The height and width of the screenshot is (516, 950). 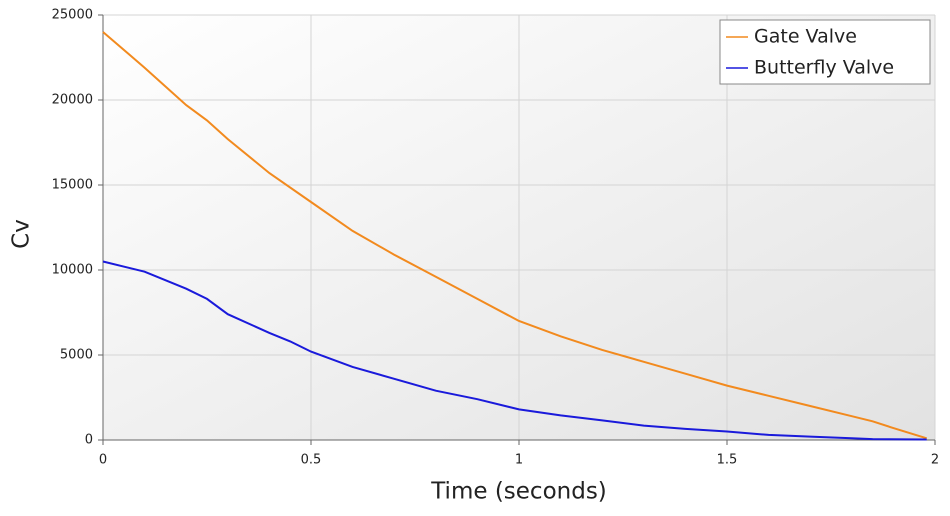 I want to click on y-tick-label: 25000, so click(x=72, y=15).